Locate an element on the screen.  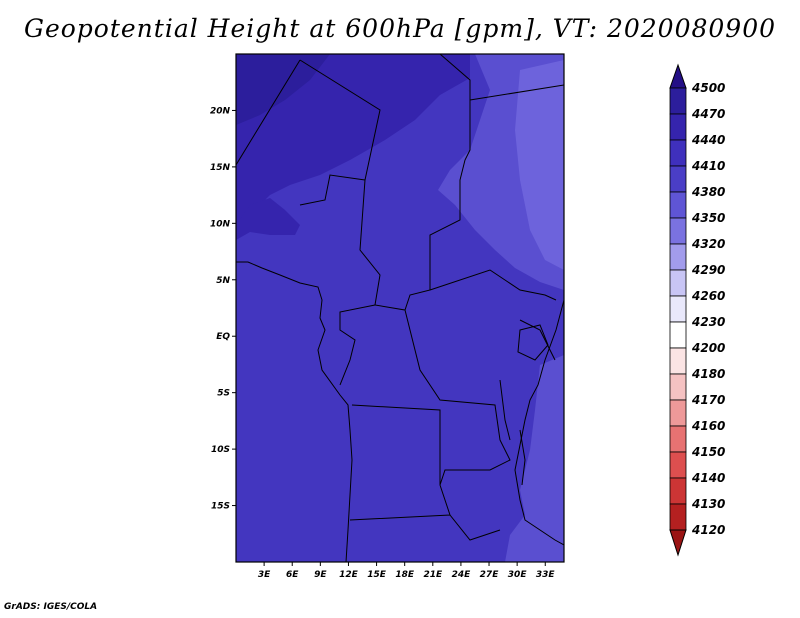
colorbar-label: 4440 is located at coordinates (708, 140).